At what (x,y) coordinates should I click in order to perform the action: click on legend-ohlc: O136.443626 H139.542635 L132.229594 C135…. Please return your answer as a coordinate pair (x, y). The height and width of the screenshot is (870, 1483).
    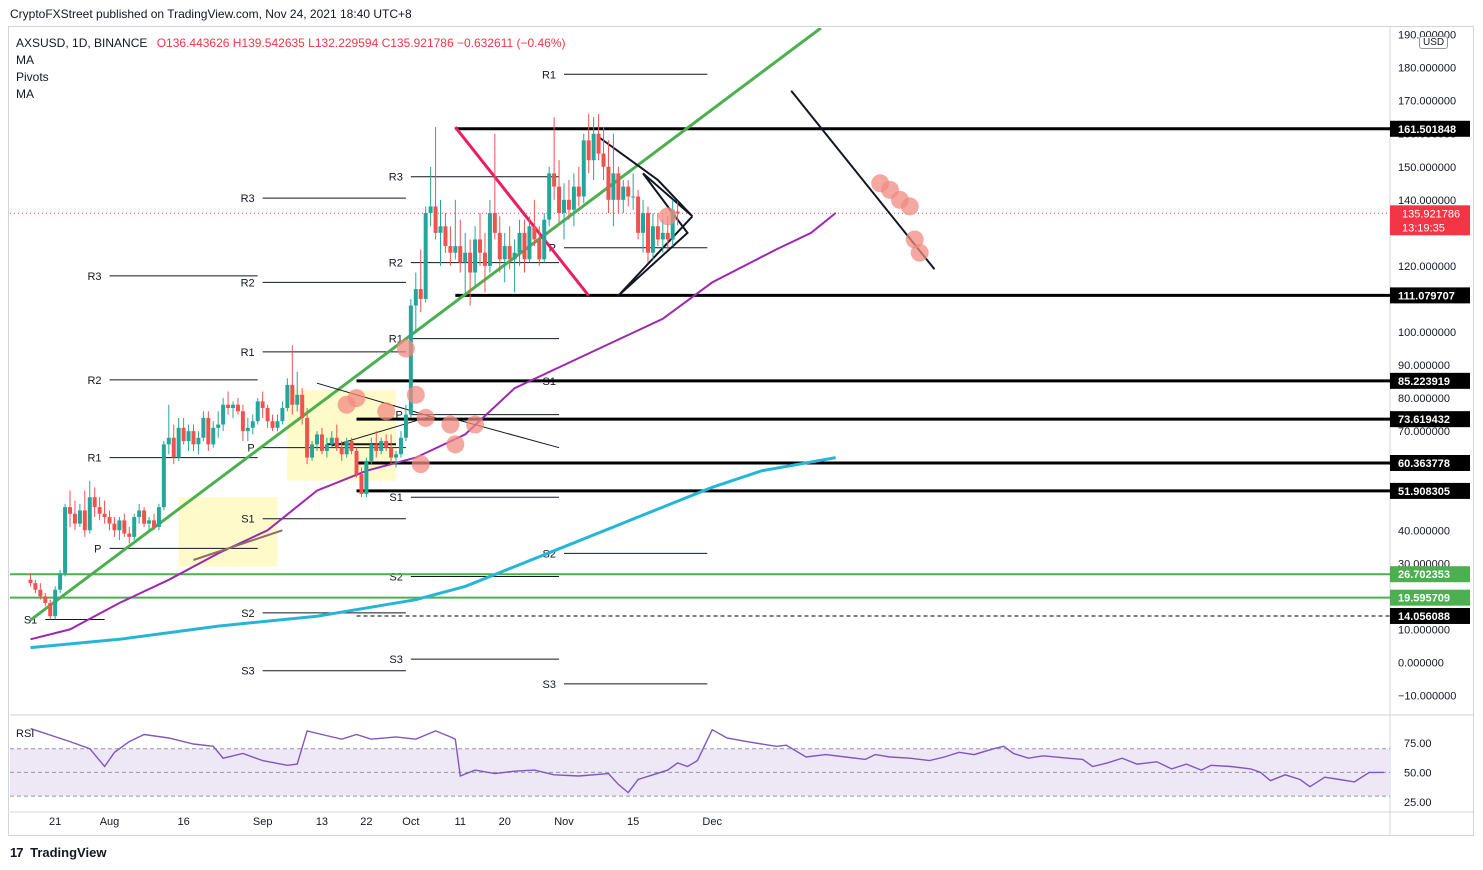
    Looking at the image, I should click on (361, 43).